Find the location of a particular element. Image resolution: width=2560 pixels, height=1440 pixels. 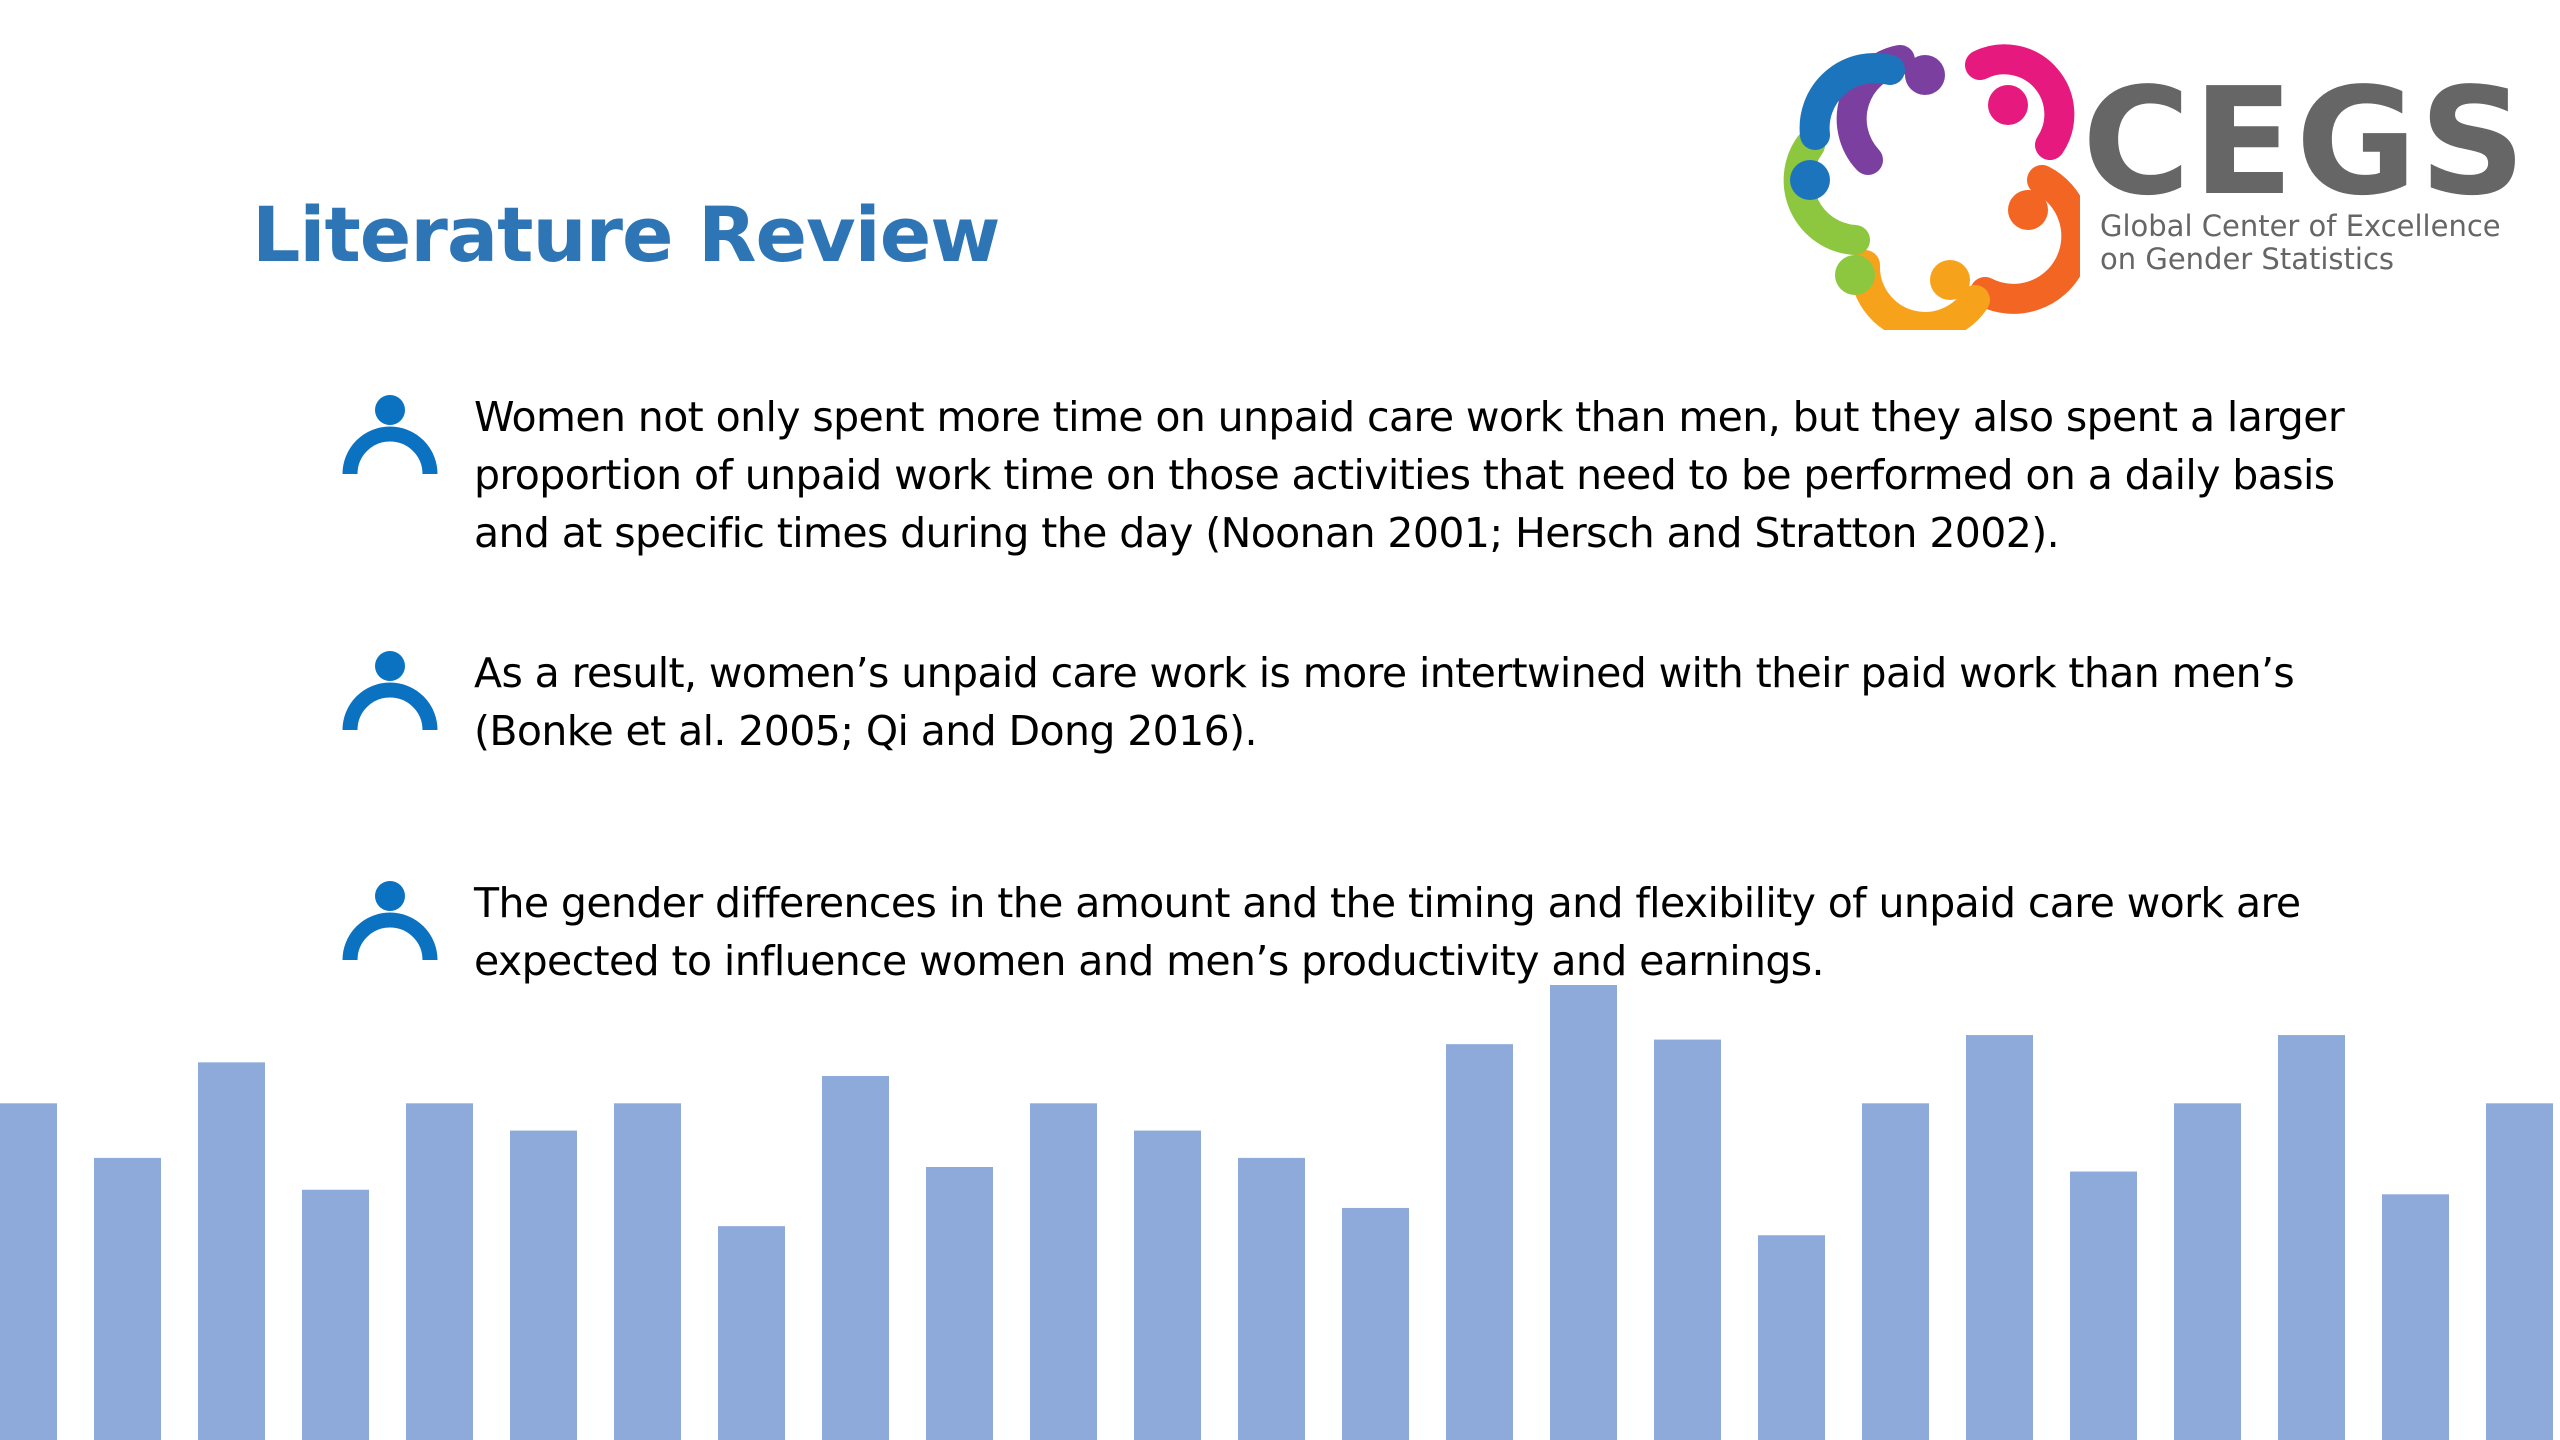

logo-wordmark: CEGS is located at coordinates (2305, 142).